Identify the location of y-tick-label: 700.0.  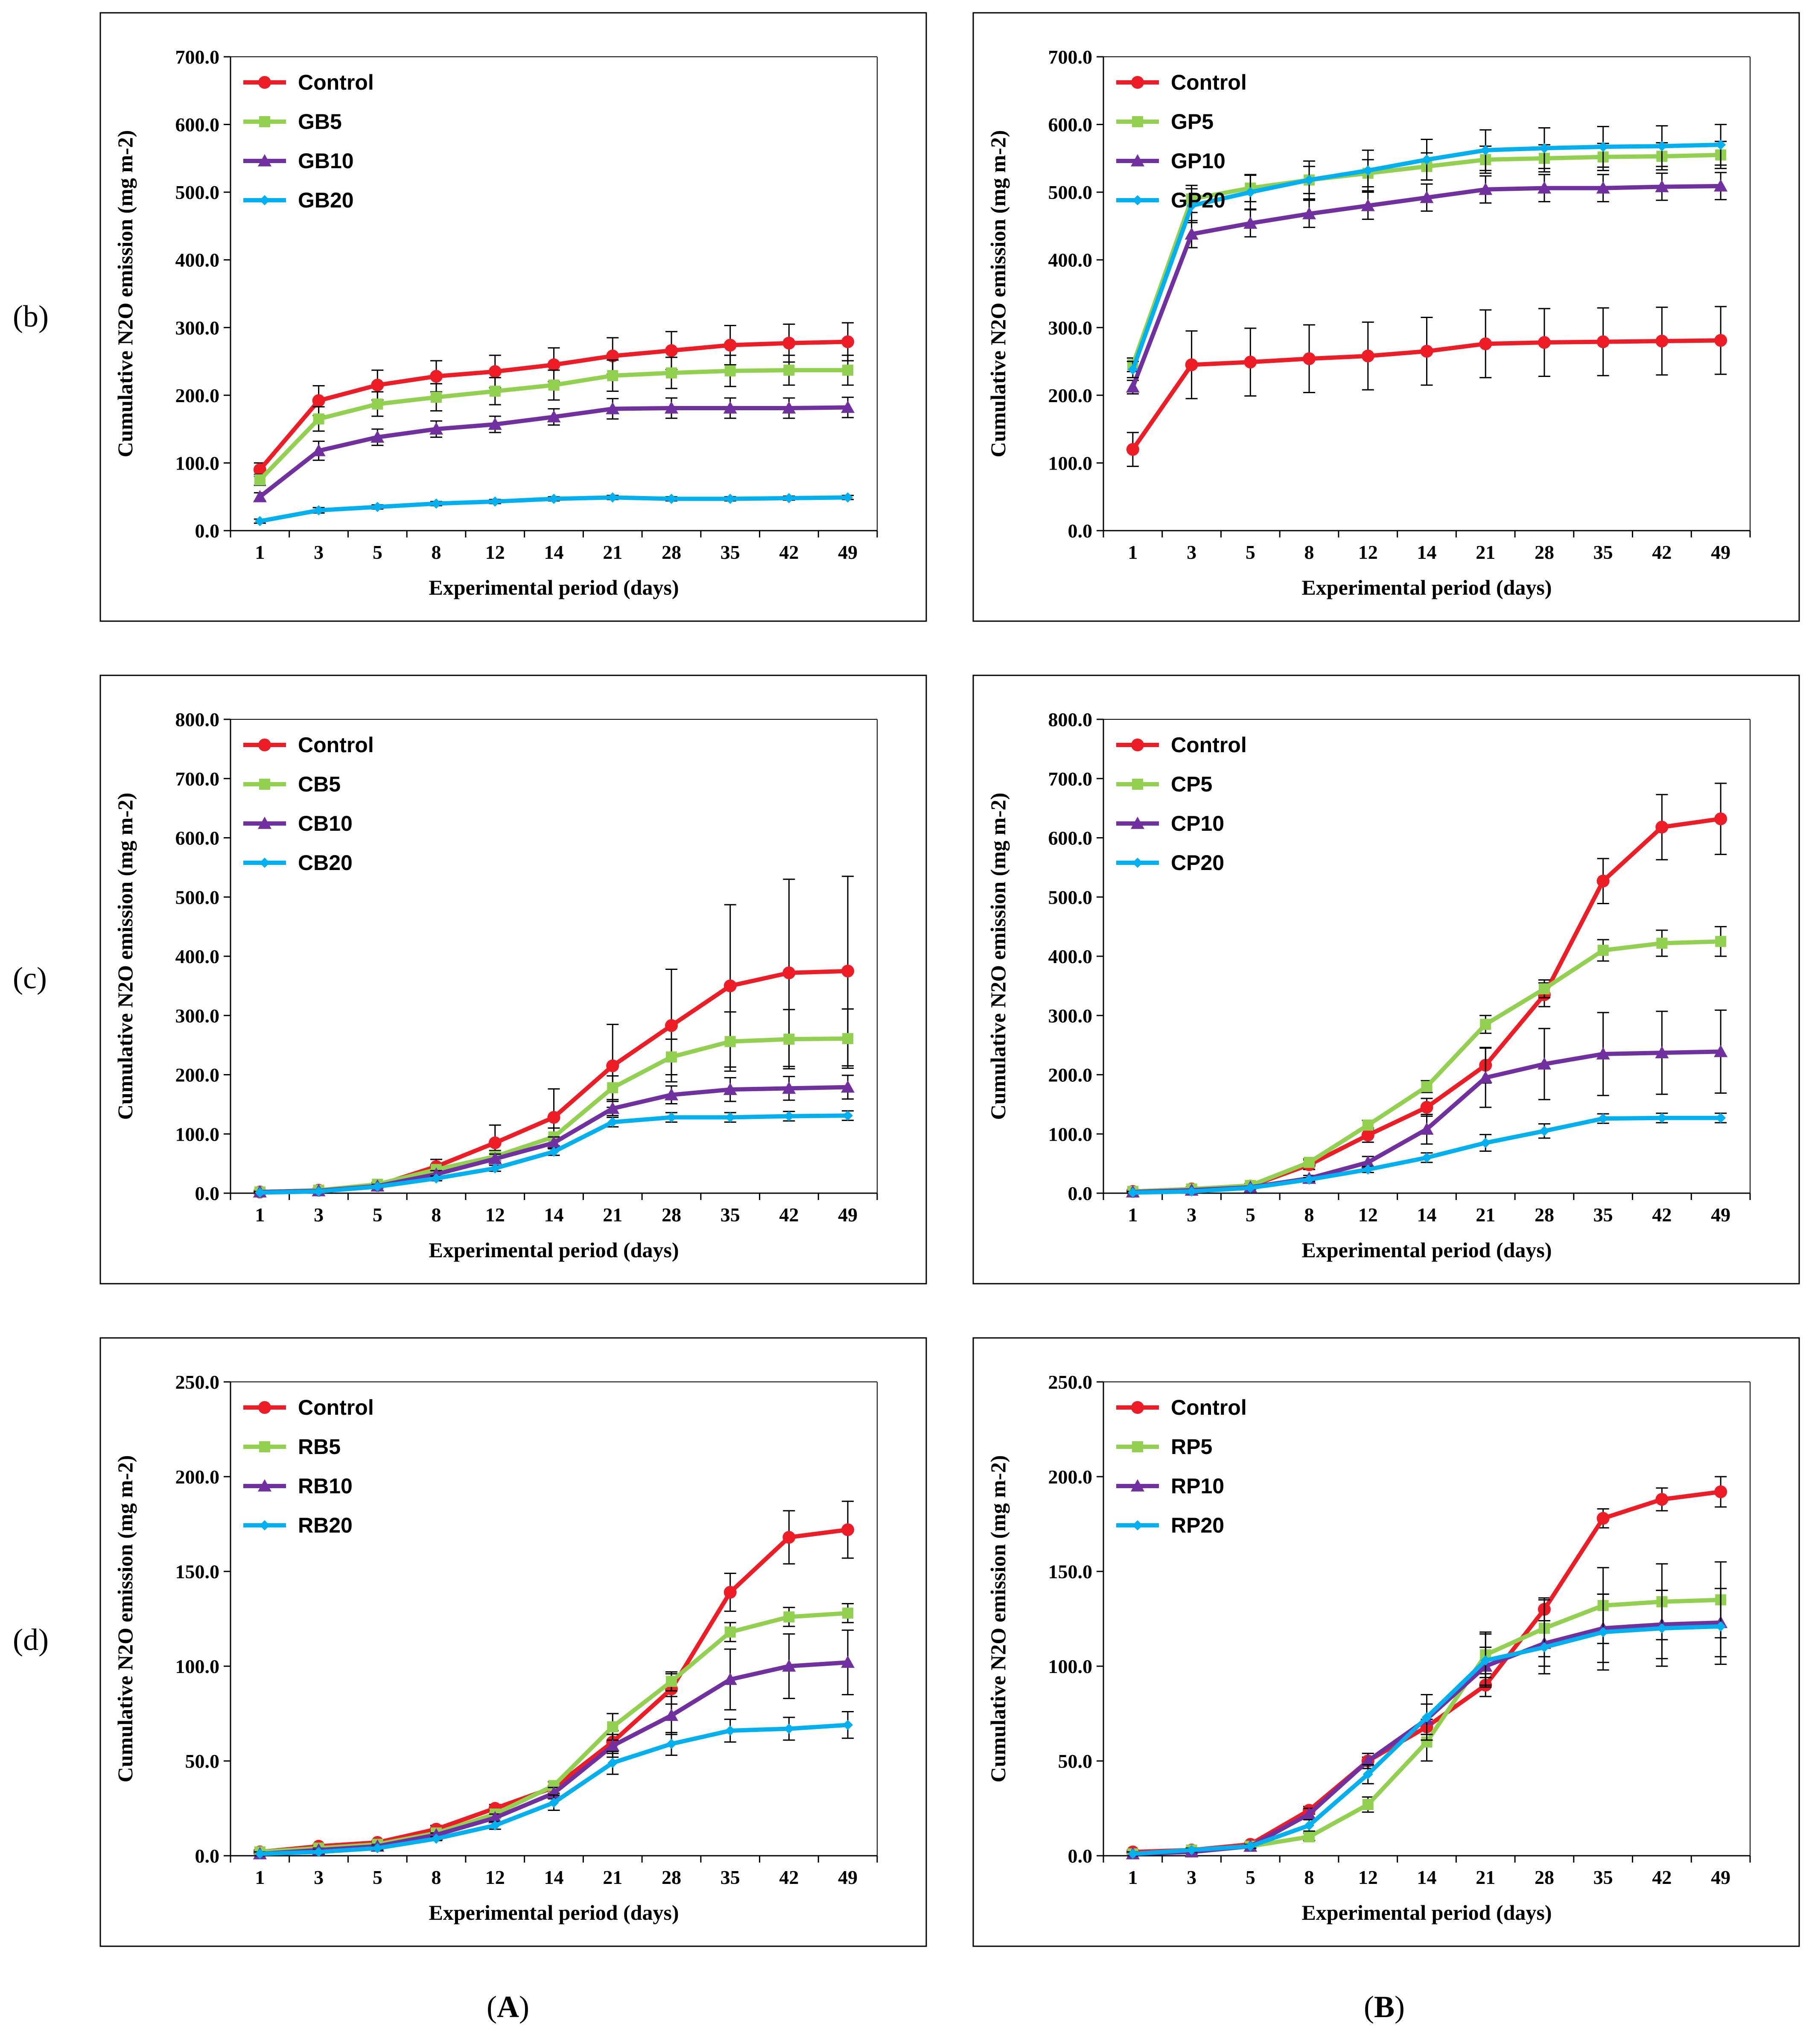
(198, 779).